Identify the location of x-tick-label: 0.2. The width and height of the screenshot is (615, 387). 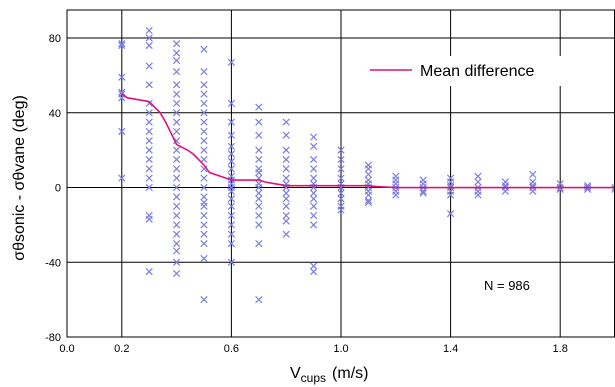
(121, 349).